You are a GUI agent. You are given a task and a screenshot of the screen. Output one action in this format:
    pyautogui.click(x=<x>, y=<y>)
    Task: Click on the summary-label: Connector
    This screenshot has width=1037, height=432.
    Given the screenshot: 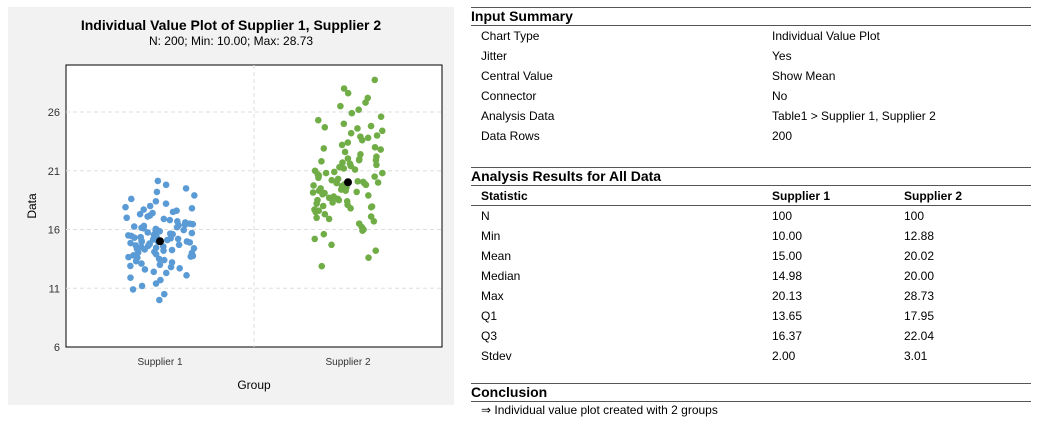 What is the action you would take?
    pyautogui.click(x=509, y=96)
    